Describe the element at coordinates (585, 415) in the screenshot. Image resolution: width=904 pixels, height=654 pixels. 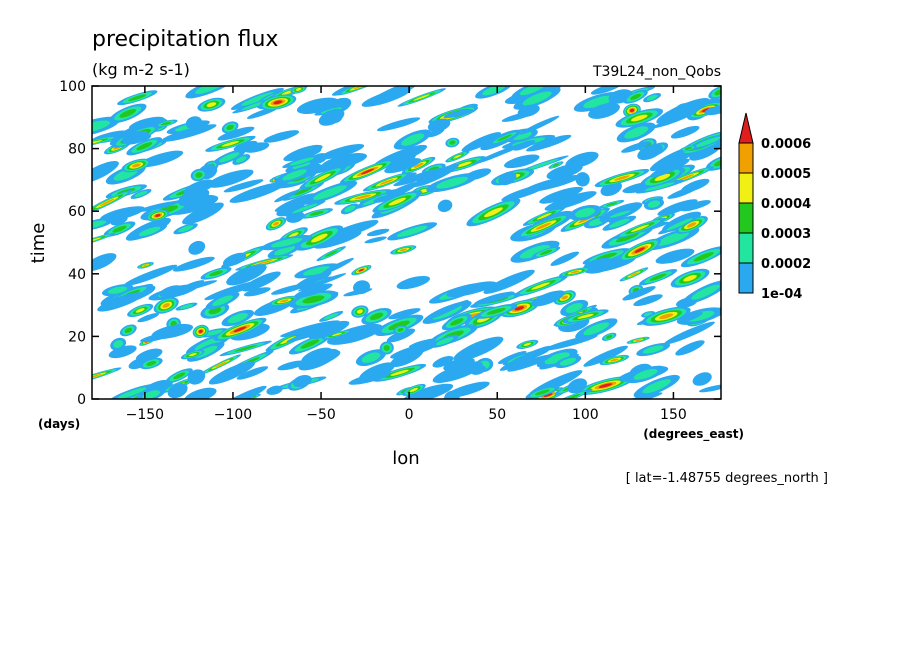
I see `x-tick-label: 100` at that location.